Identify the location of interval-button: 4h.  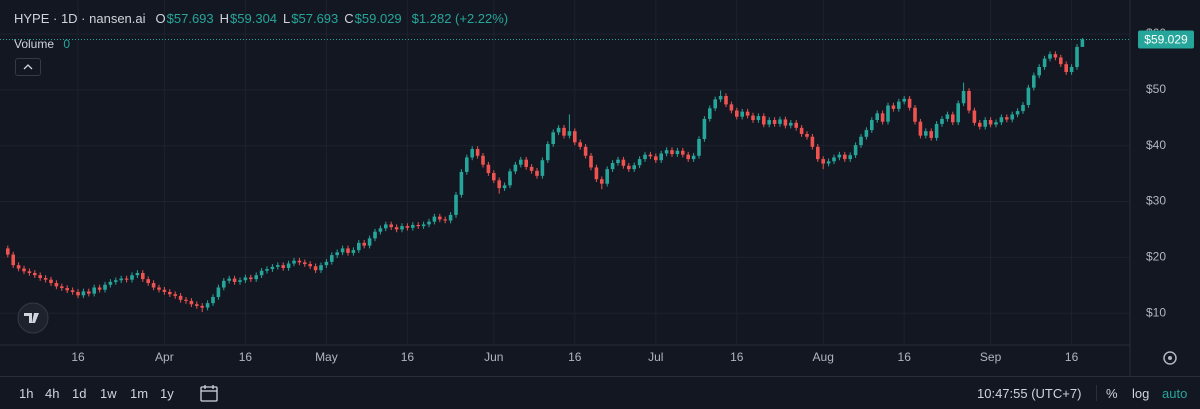
(52, 393).